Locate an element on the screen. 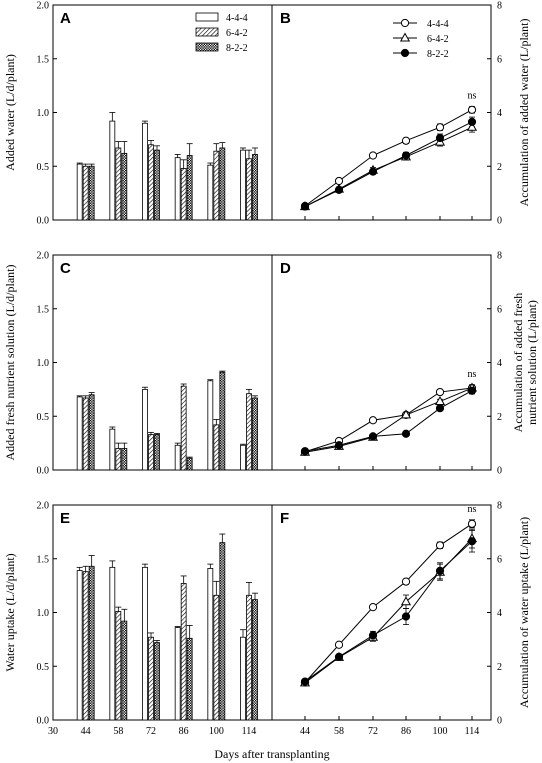 The image size is (542, 763). y-tick-label: 1.0 is located at coordinates (43, 363).